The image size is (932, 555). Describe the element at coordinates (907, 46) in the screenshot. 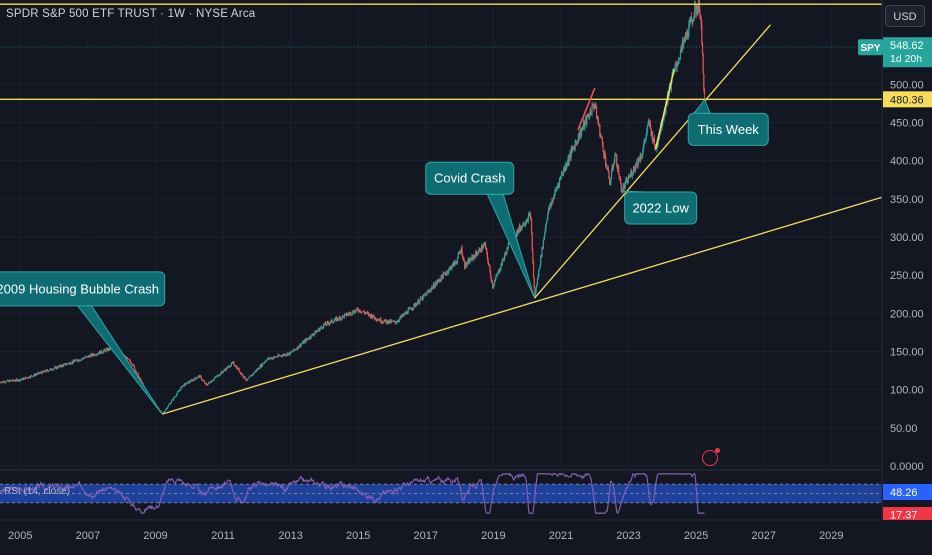

I see `last-price-text: 548.62` at that location.